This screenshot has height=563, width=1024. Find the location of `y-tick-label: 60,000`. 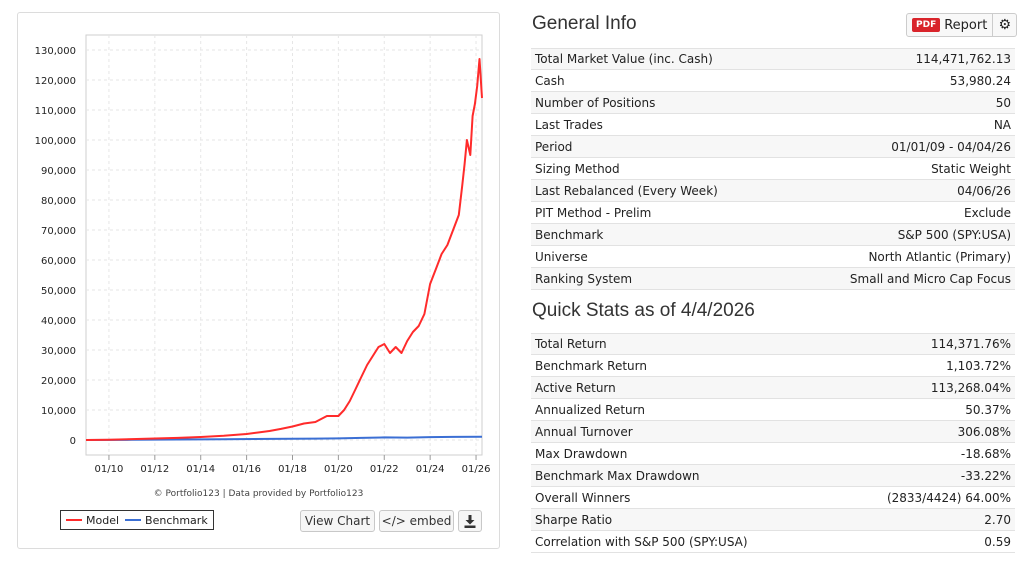

y-tick-label: 60,000 is located at coordinates (58, 261).